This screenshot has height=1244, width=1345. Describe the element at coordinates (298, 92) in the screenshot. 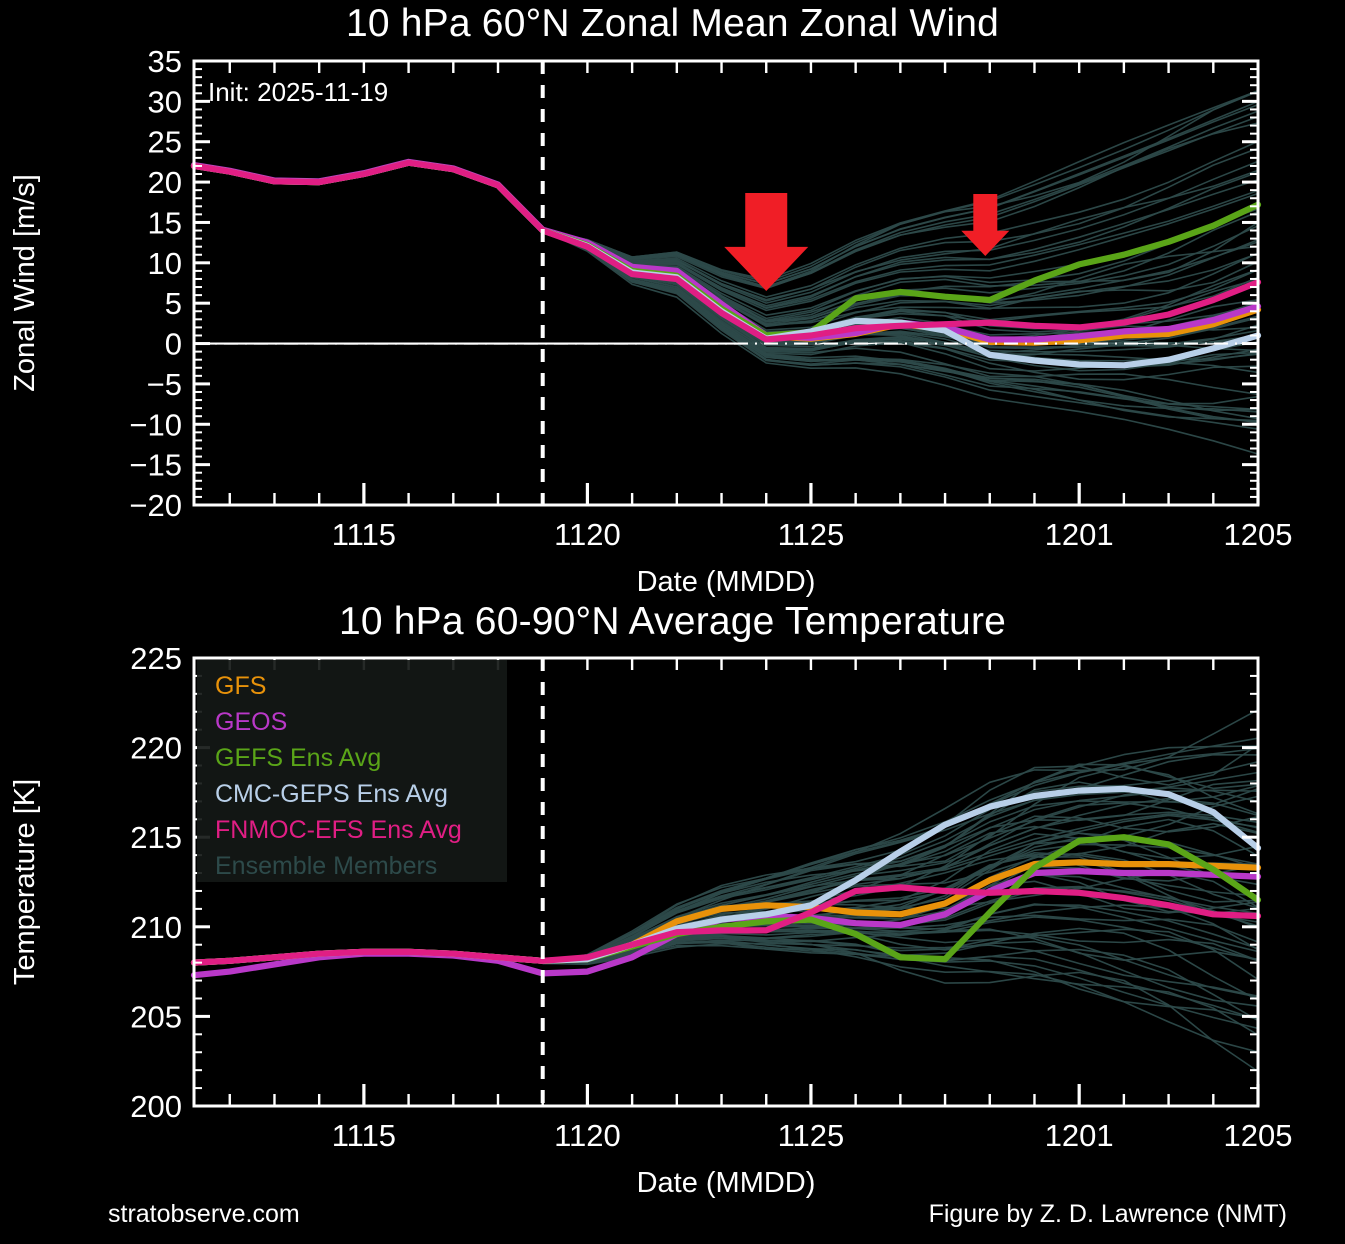

I see `init-date-annotation: Init: 2025-11-19` at that location.